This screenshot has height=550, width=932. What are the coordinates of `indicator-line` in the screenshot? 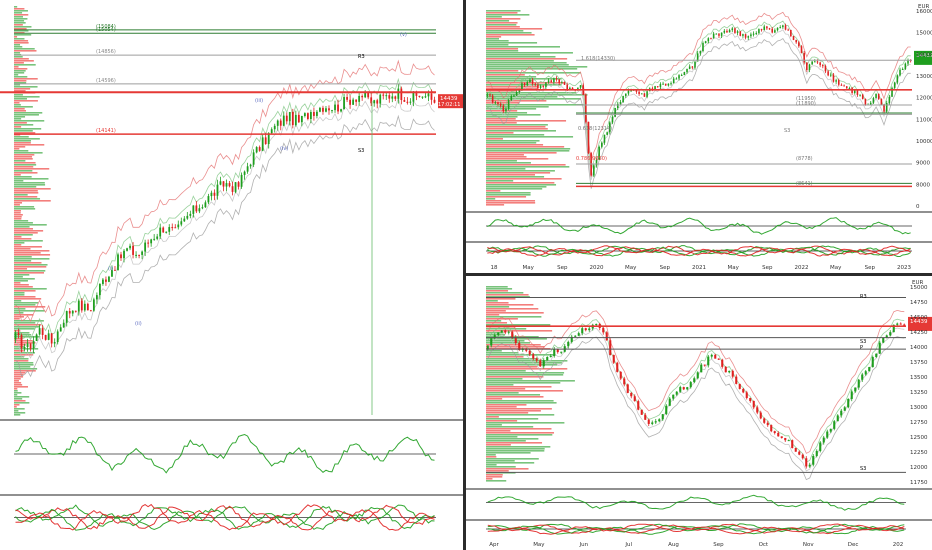 It's located at (696, 529).